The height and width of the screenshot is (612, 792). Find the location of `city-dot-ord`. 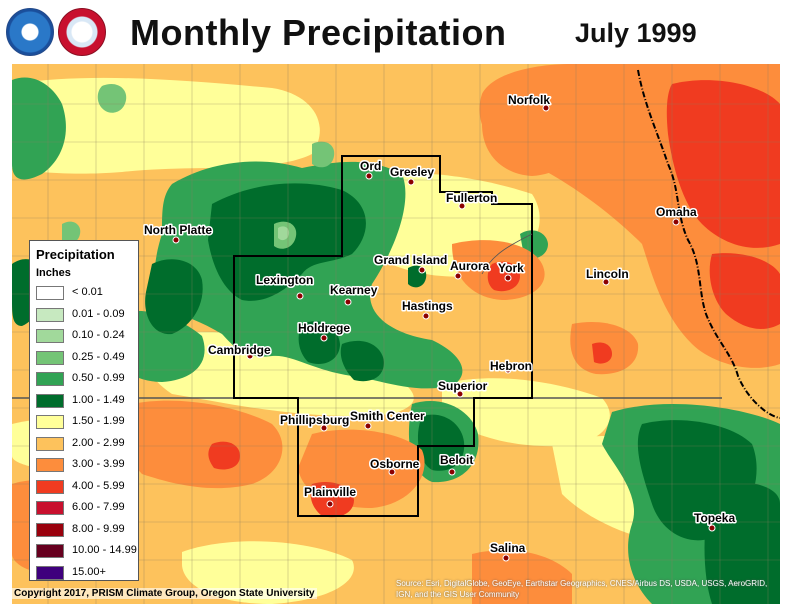

city-dot-ord is located at coordinates (369, 176).